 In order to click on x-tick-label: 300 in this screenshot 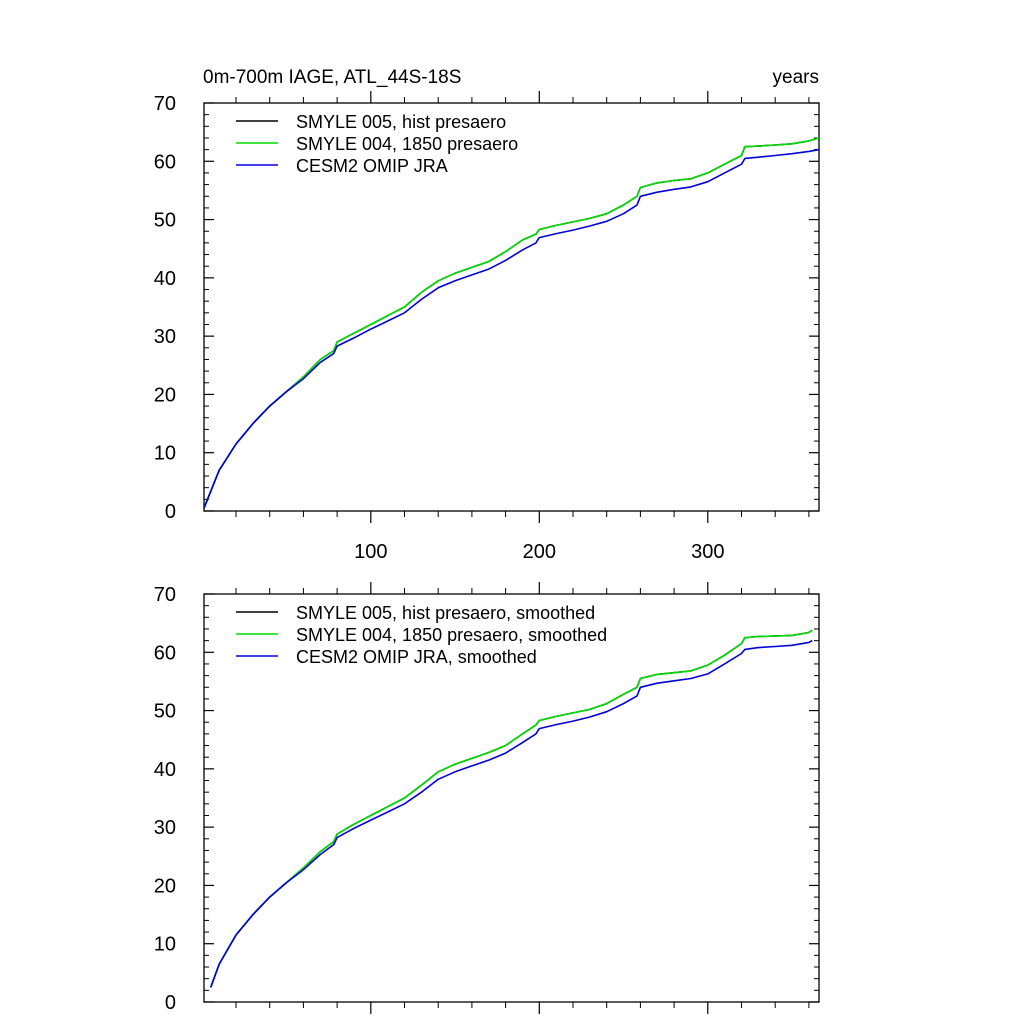, I will do `click(707, 552)`.